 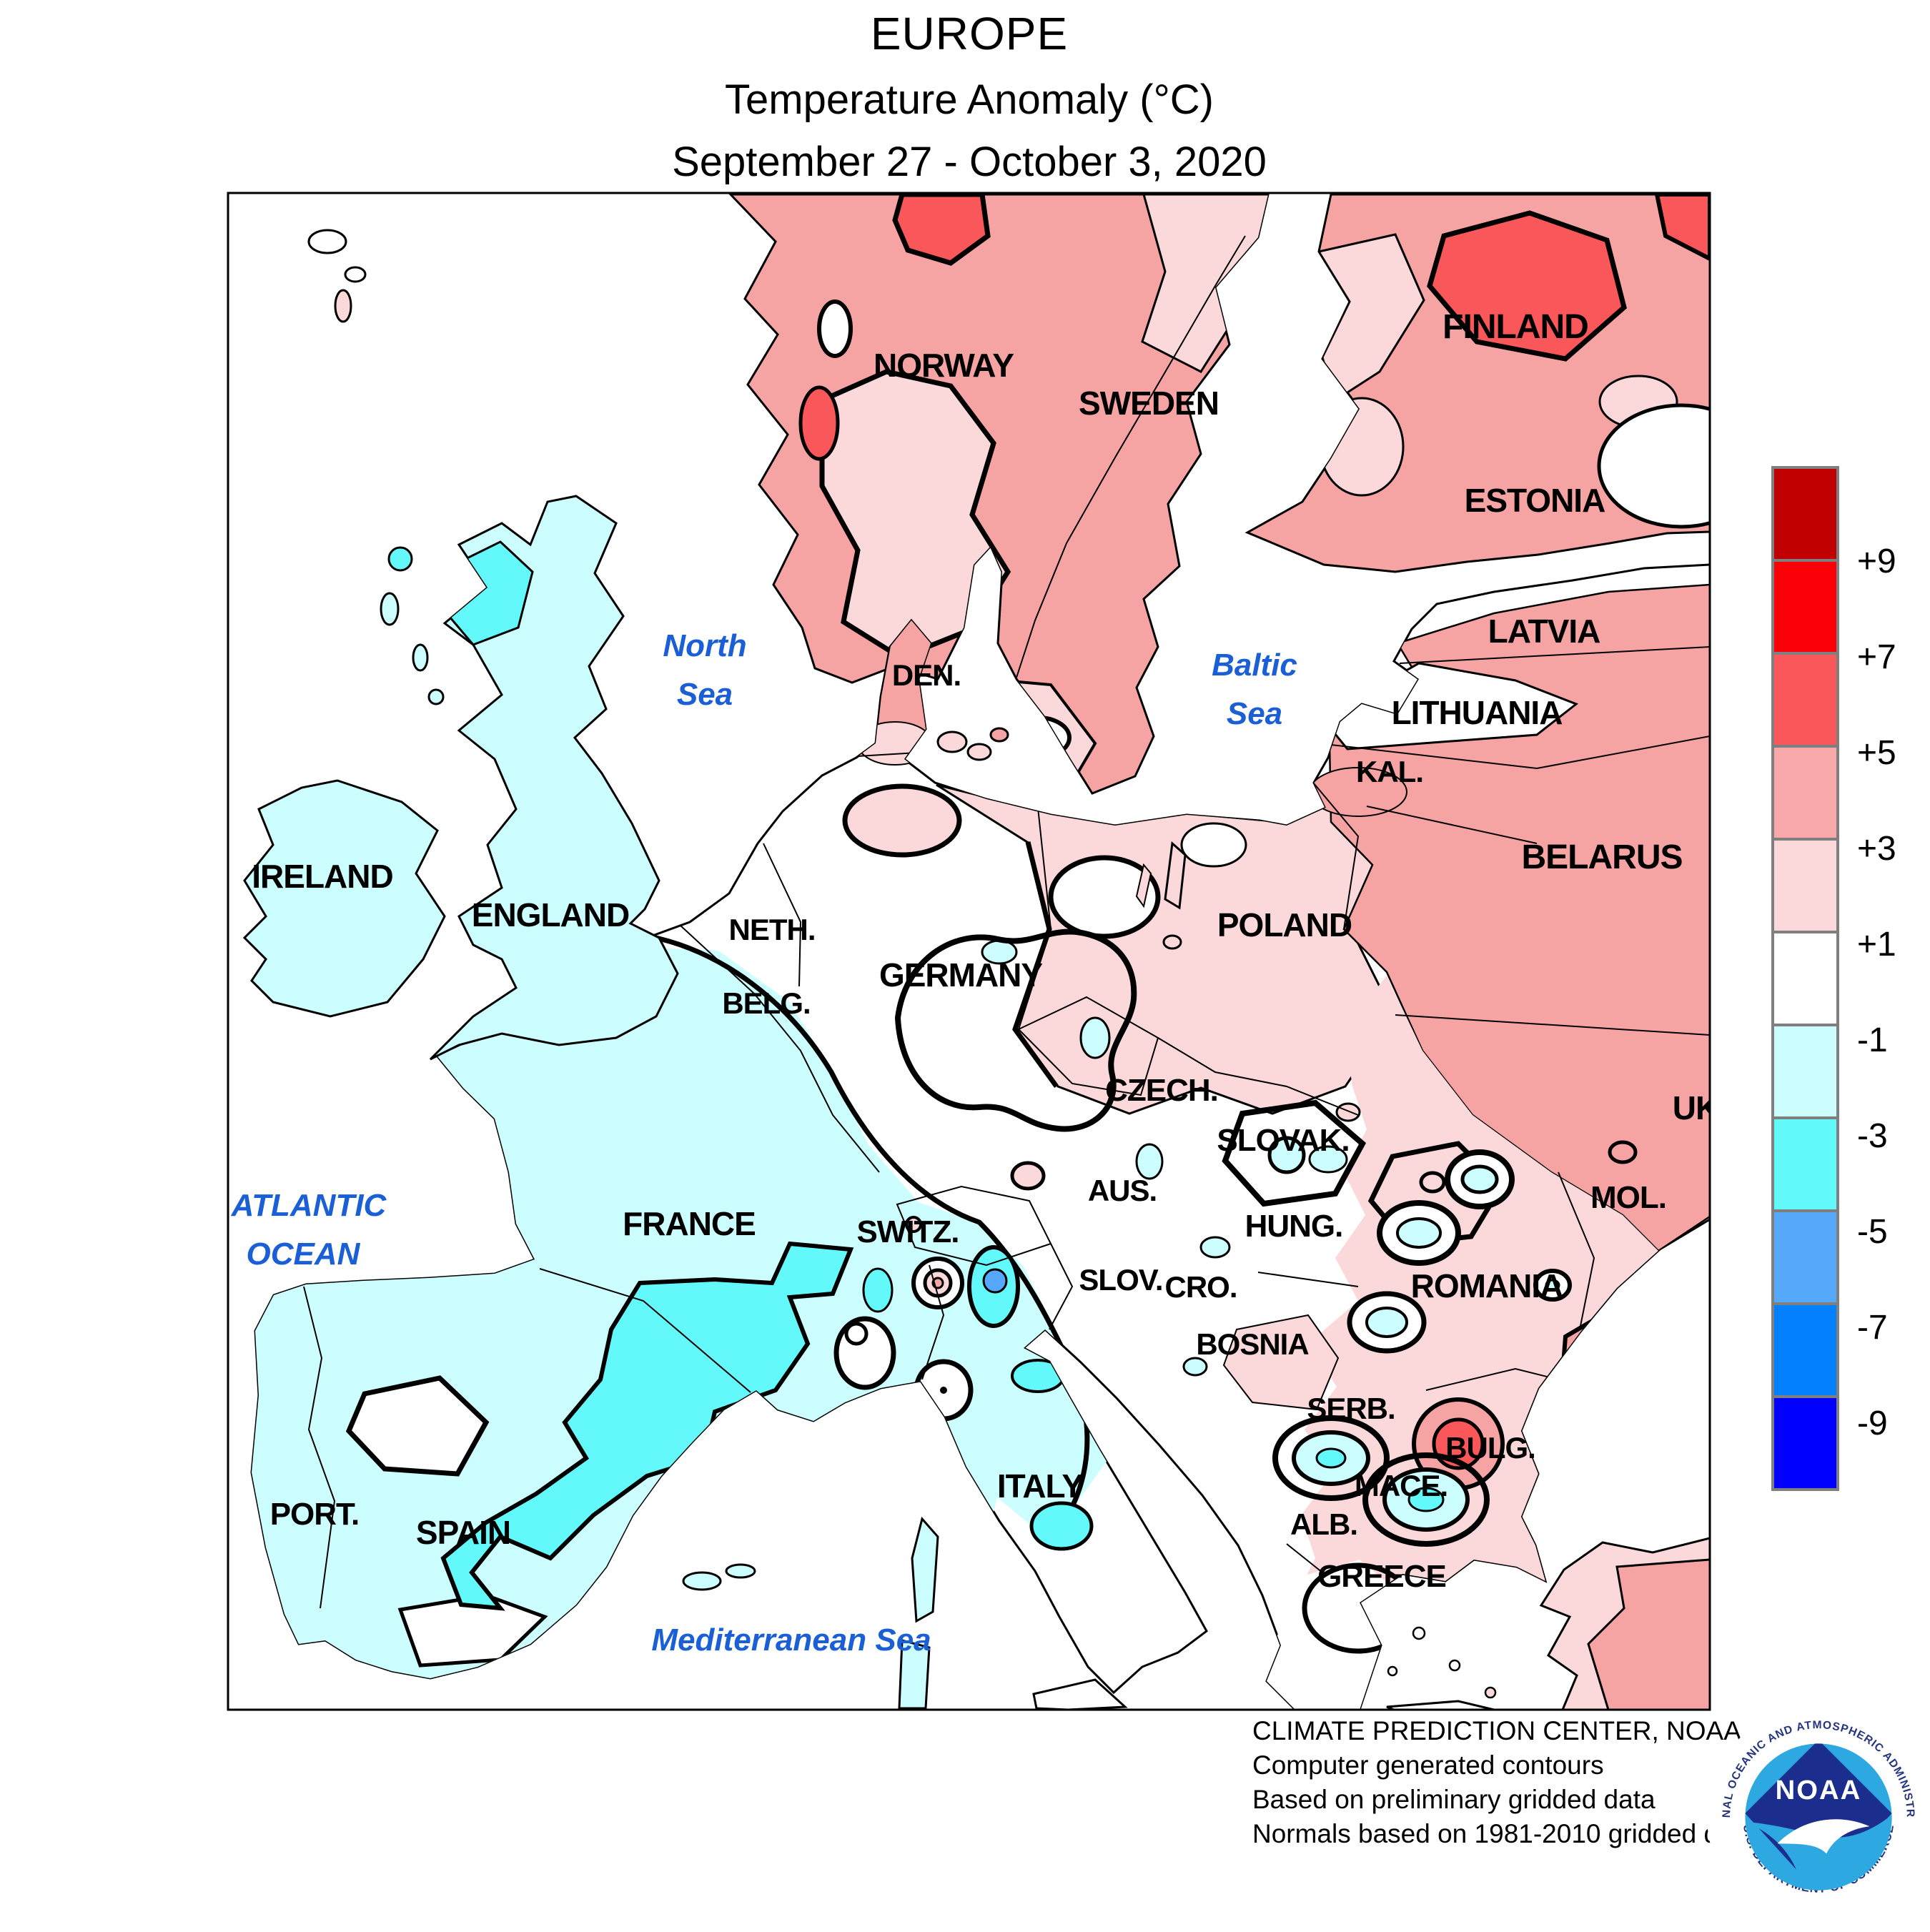 I want to click on island-sicily, so click(x=1080, y=1694).